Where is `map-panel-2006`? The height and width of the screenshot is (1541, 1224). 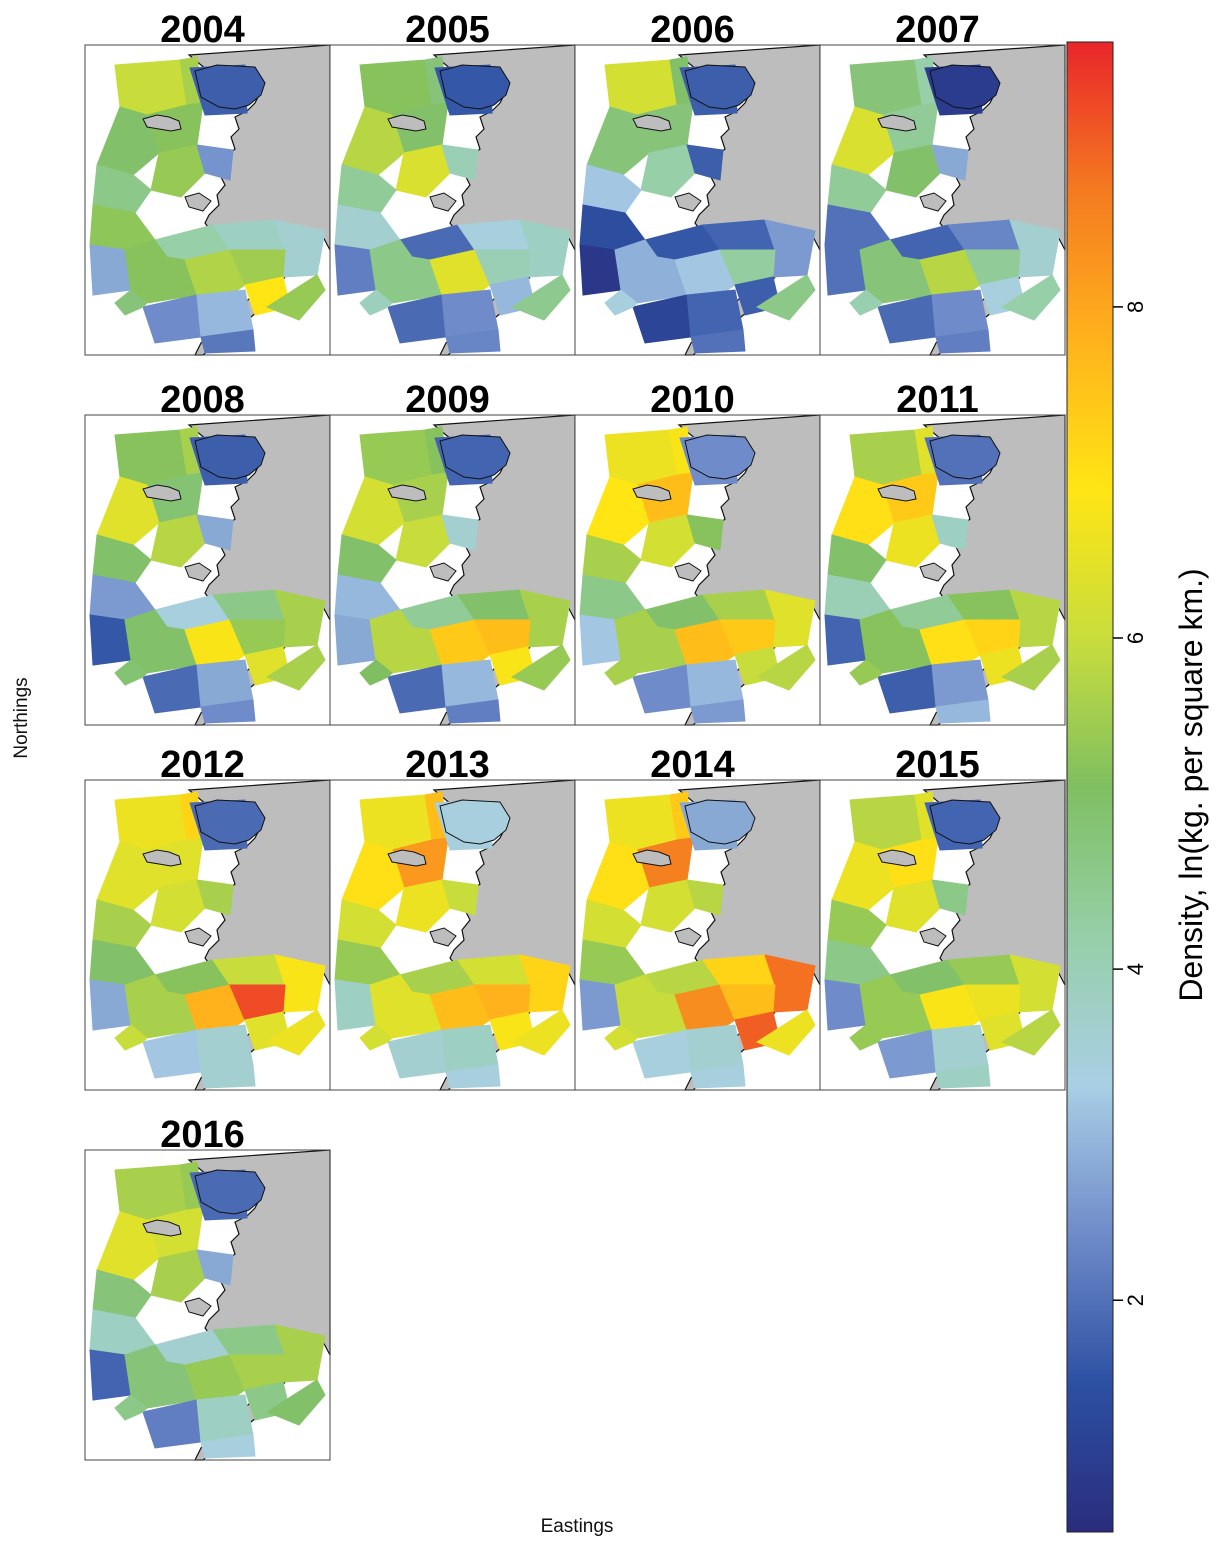
map-panel-2006 is located at coordinates (697, 200).